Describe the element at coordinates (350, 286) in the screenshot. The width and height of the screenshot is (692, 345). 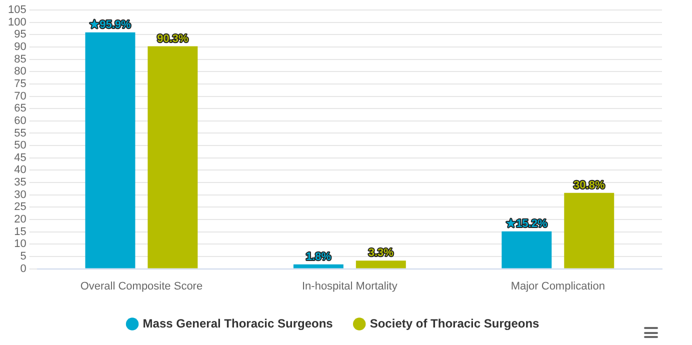
I see `x-tick-label: In-hospital Mortality` at that location.